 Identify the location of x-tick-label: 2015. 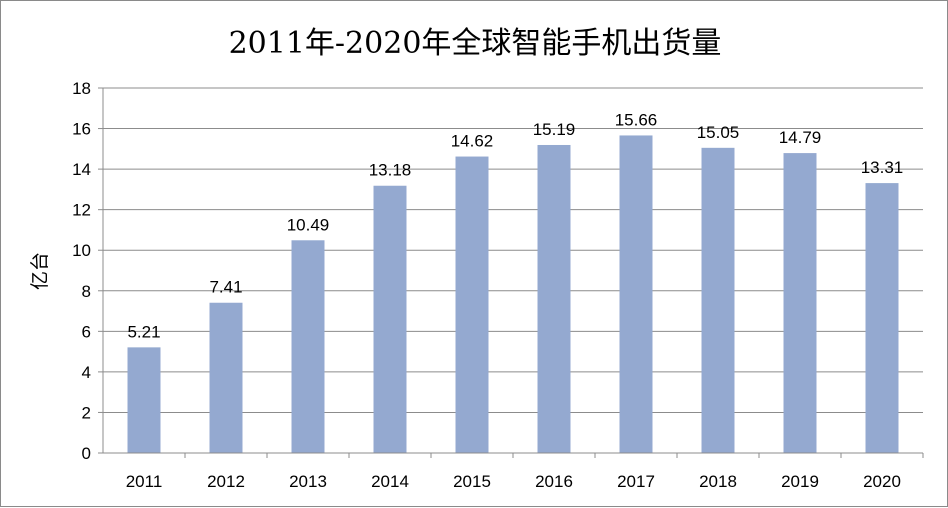
(472, 481).